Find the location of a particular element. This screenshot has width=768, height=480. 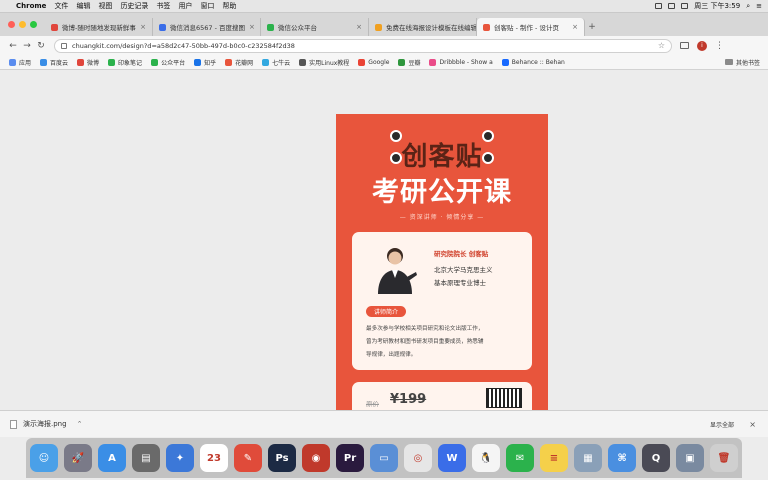

poster-main-title: 考研公开课 is located at coordinates (442, 192).